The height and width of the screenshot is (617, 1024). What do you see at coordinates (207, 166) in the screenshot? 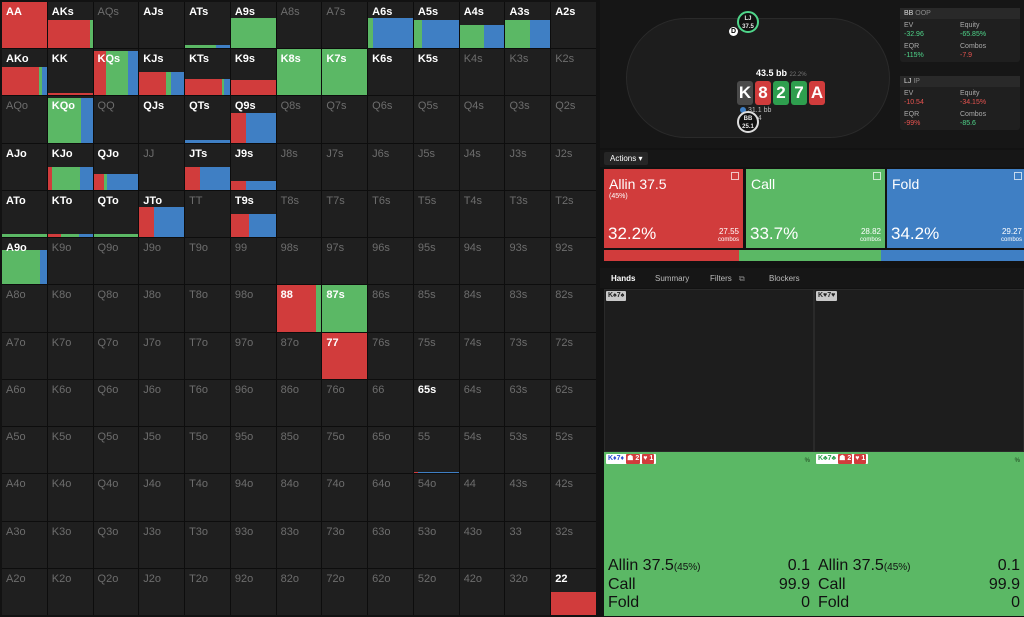
I see `range-cell: JTs` at bounding box center [207, 166].